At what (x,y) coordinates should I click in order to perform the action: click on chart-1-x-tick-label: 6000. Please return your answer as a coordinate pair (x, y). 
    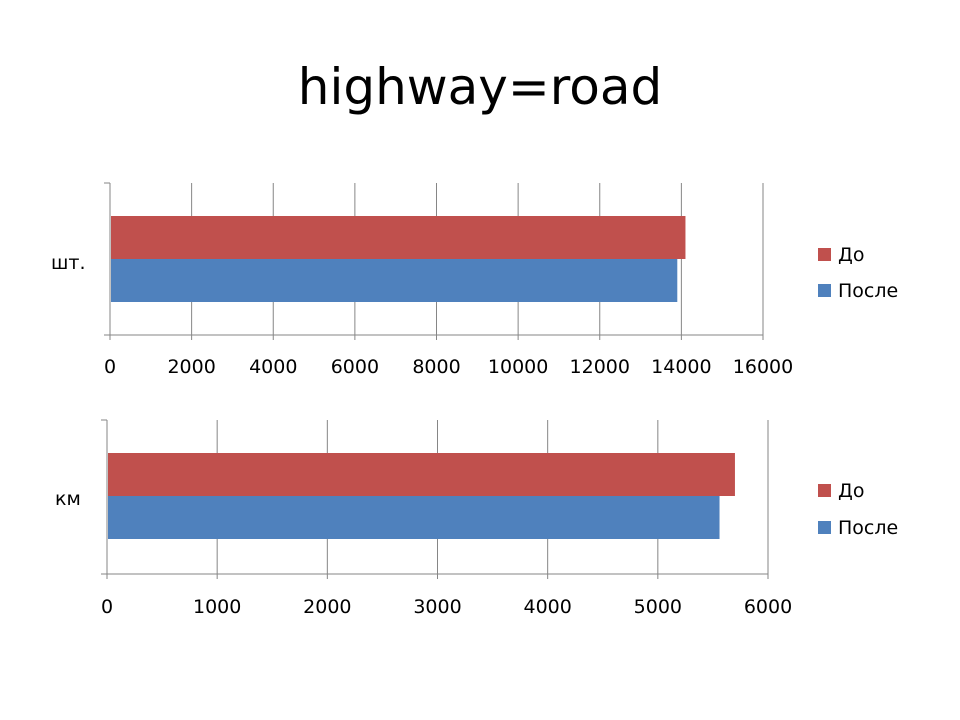
    Looking at the image, I should click on (355, 367).